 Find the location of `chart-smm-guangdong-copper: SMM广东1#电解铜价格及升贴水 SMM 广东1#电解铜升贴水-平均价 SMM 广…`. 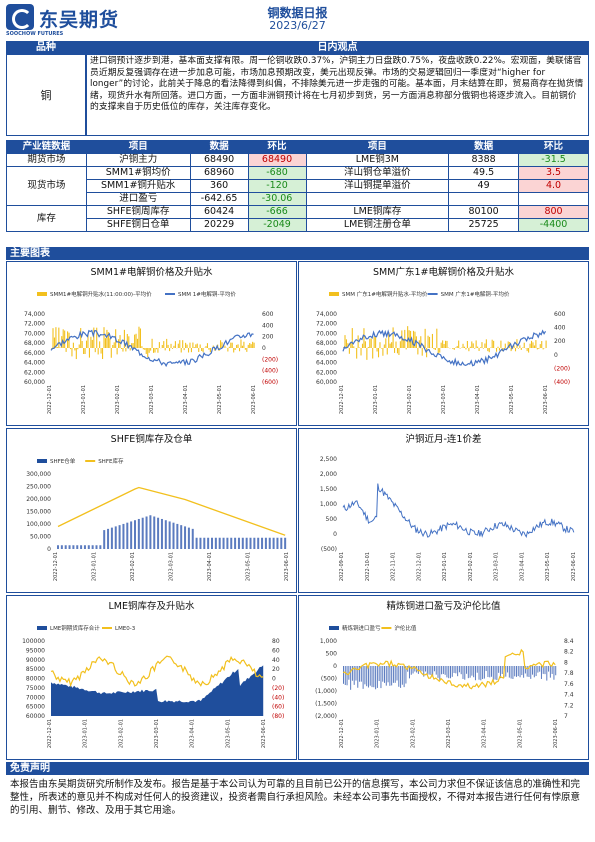

chart-smm-guangdong-copper: SMM广东1#电解铜价格及升贴水 SMM 广东1#电解铜升贴水-平均价 SMM 广… is located at coordinates (443, 343).